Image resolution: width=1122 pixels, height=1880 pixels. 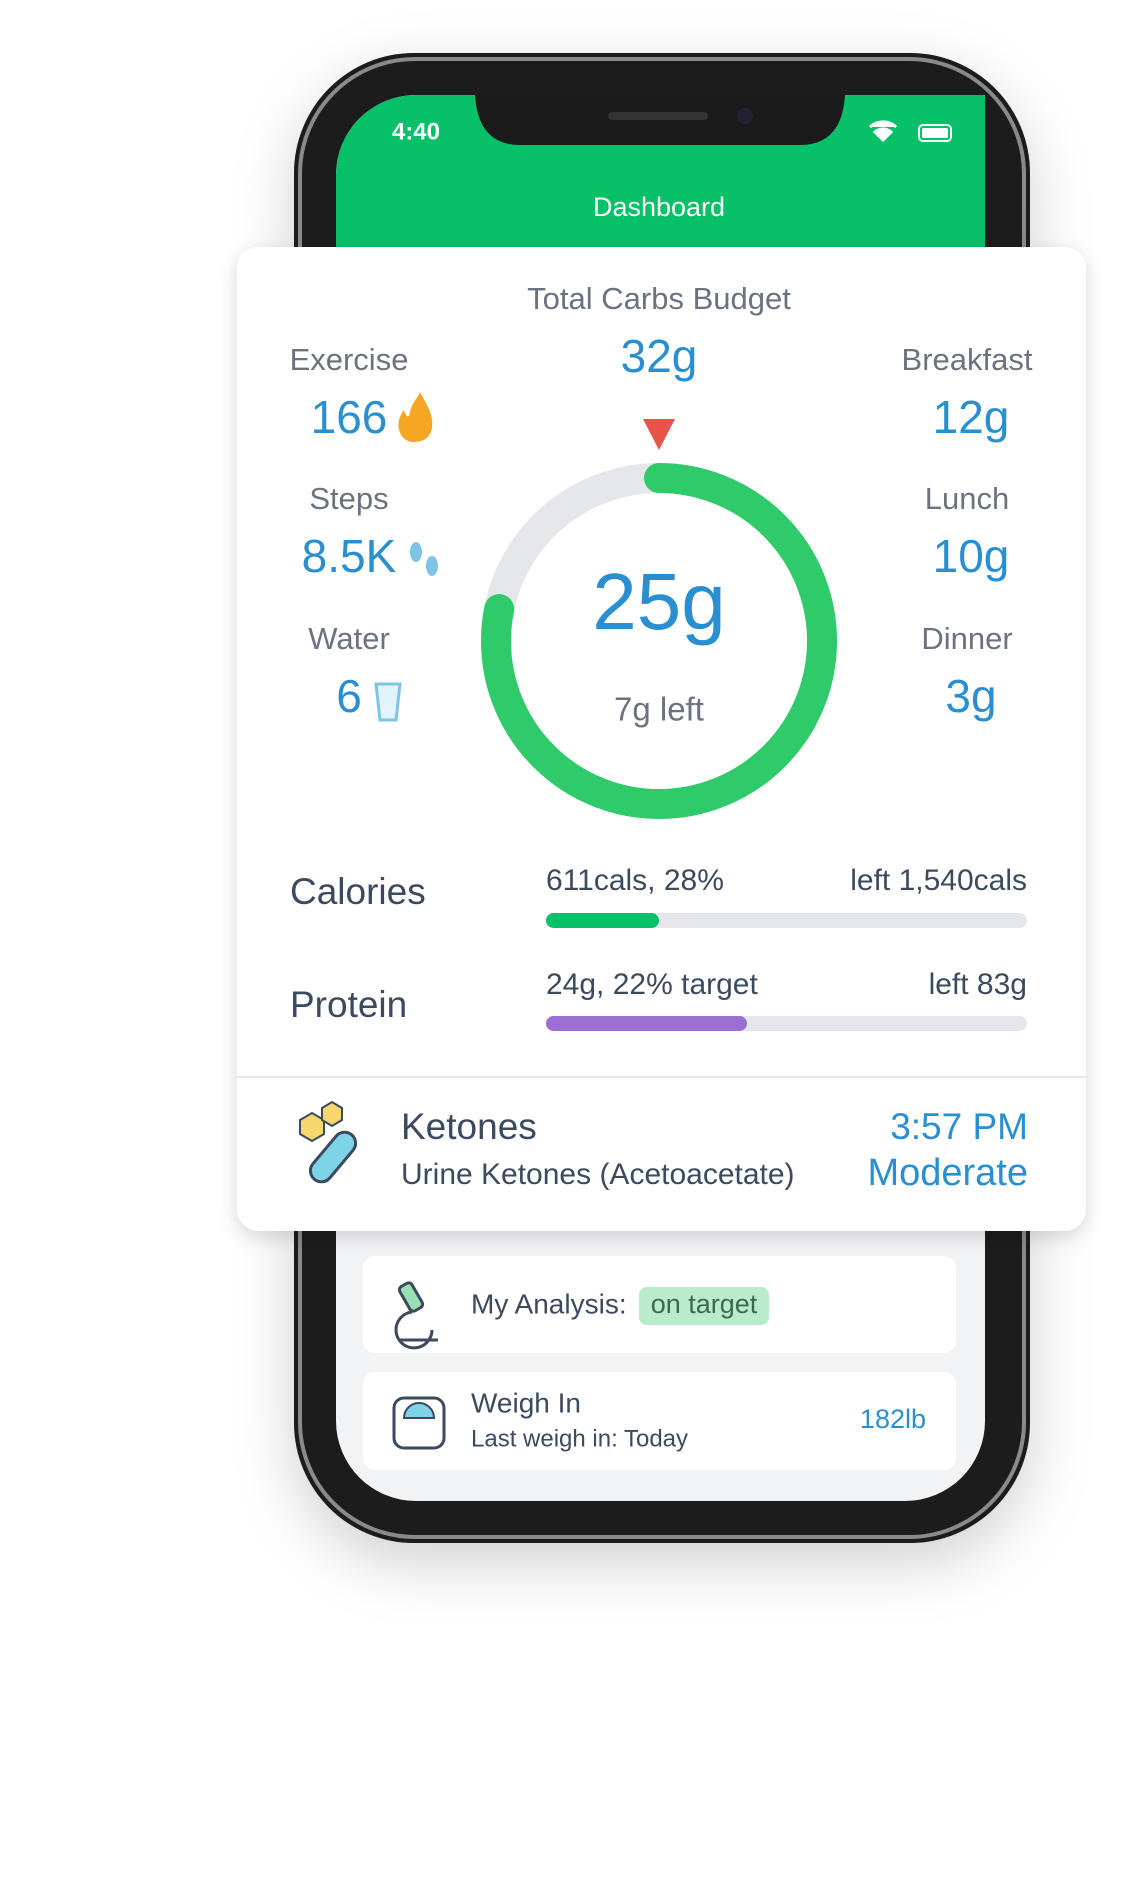 I want to click on meal-value: 3g, so click(x=970, y=696).